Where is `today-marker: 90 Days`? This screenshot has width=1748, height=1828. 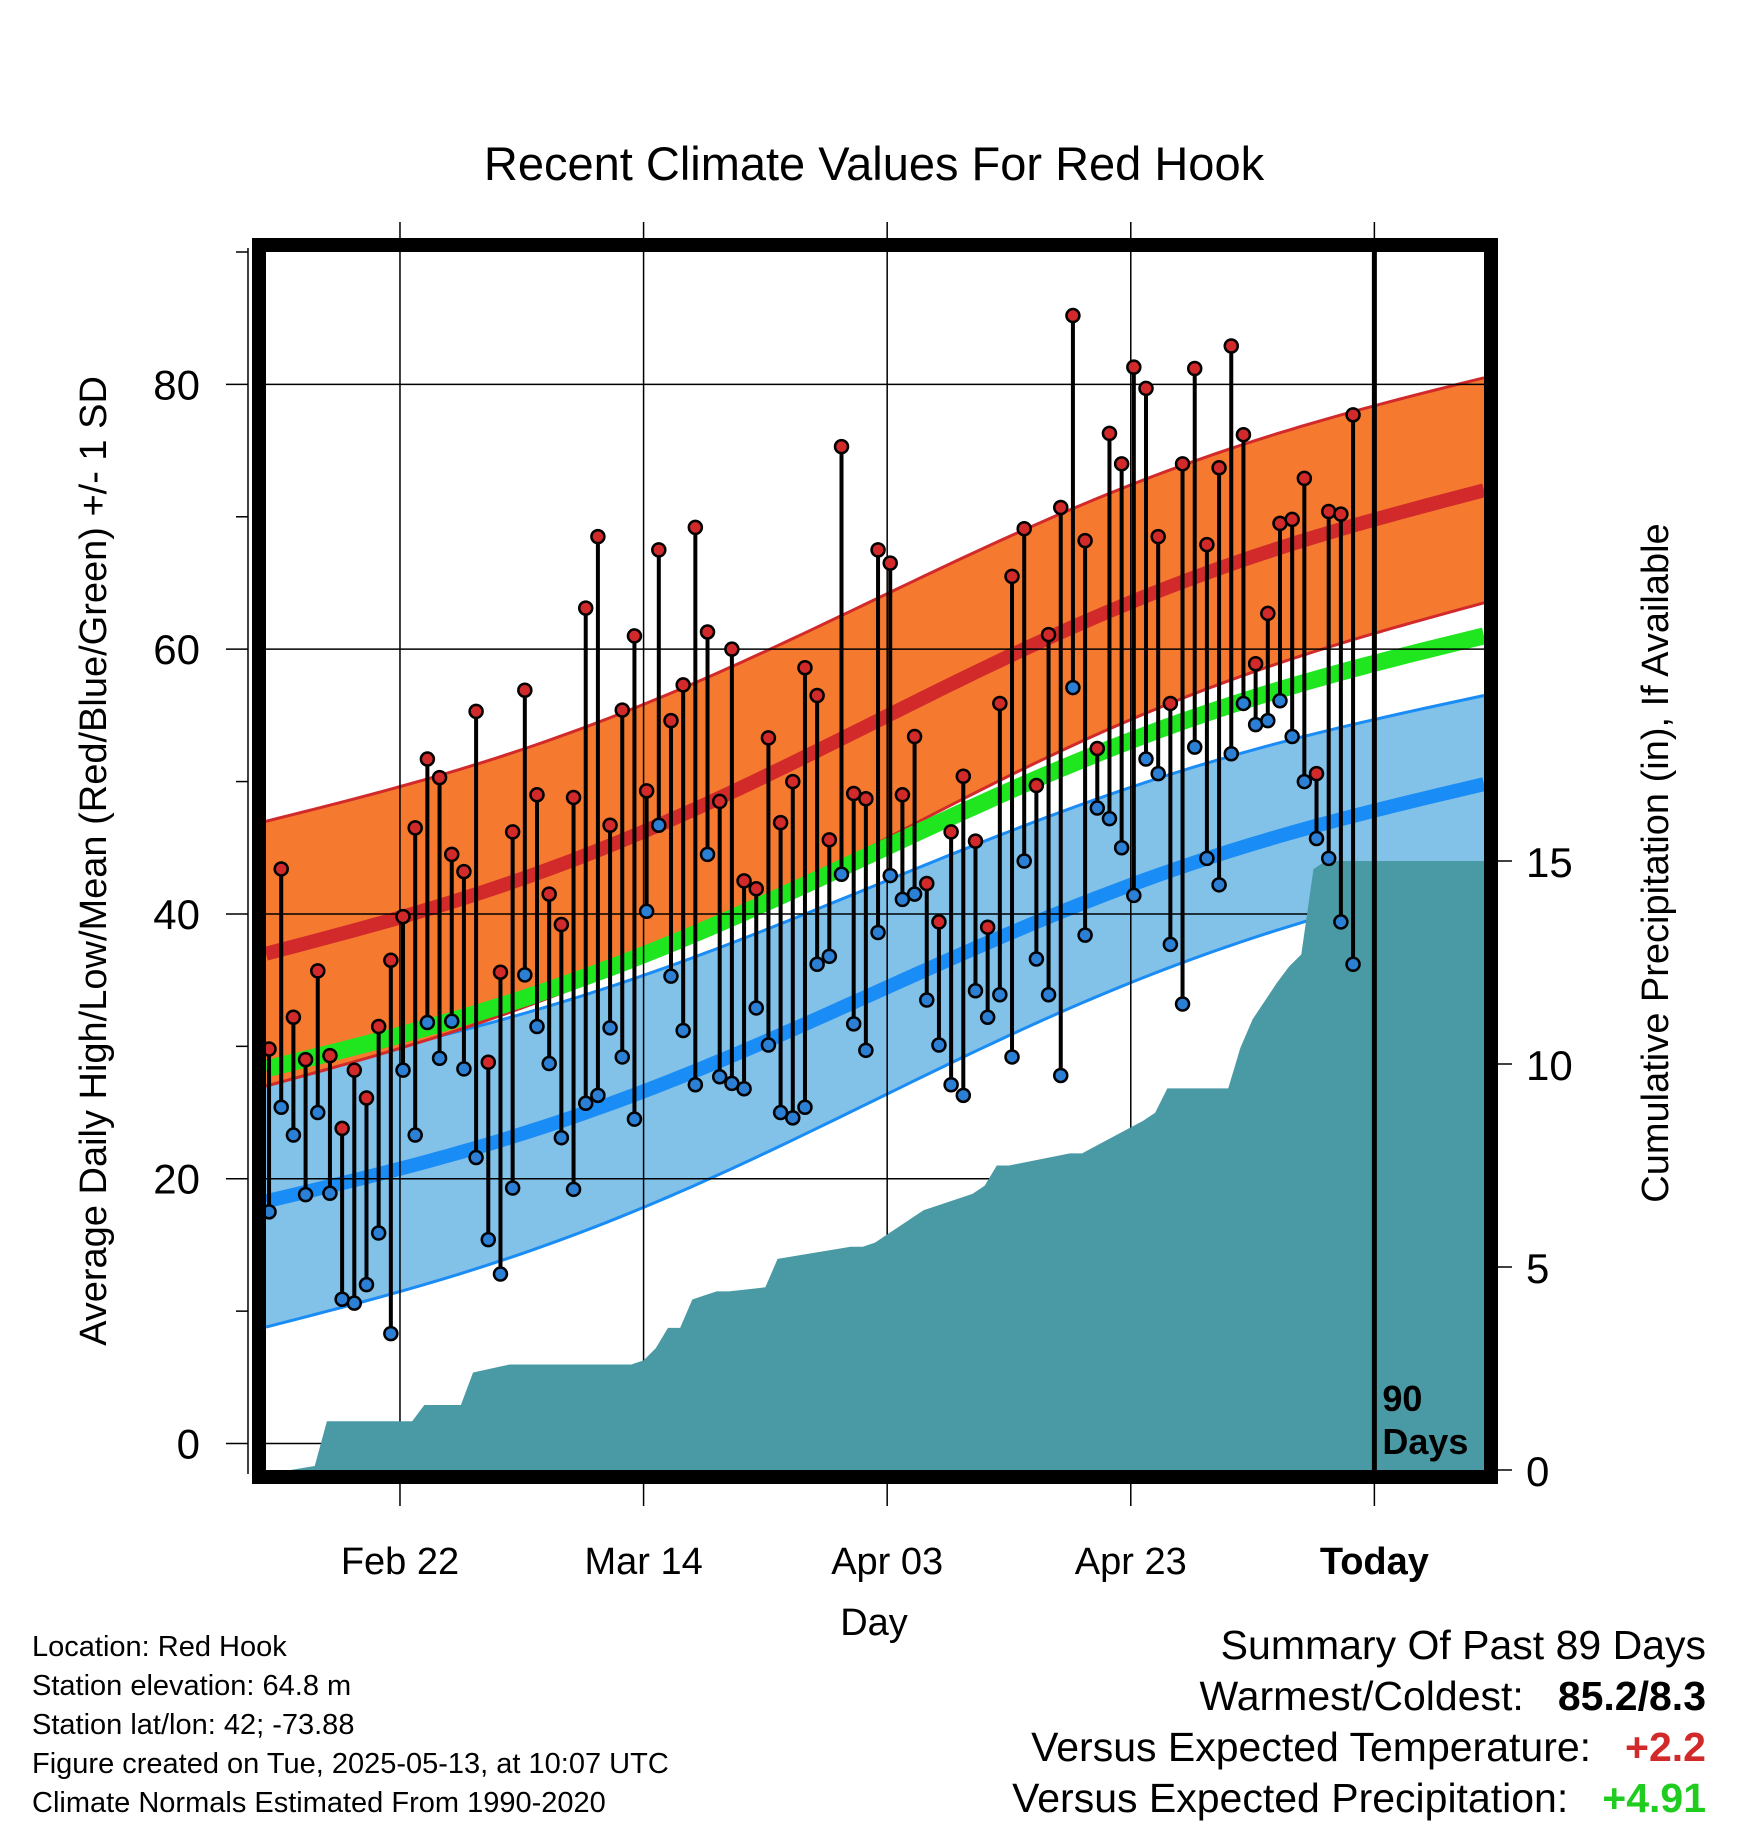 today-marker: 90 Days is located at coordinates (1419, 861).